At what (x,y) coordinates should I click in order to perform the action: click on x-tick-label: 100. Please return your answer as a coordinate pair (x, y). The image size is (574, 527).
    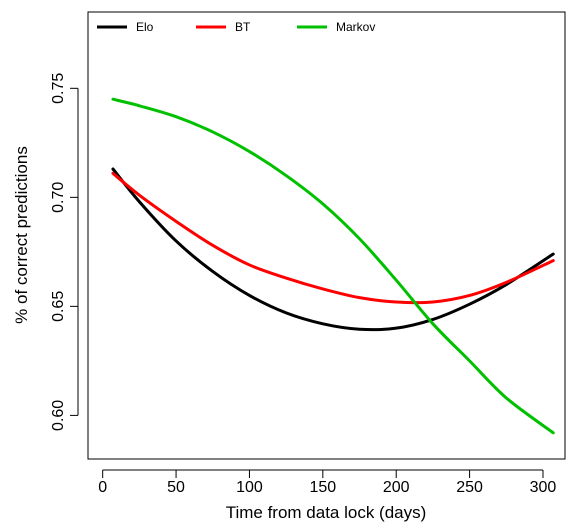
    Looking at the image, I should click on (249, 487).